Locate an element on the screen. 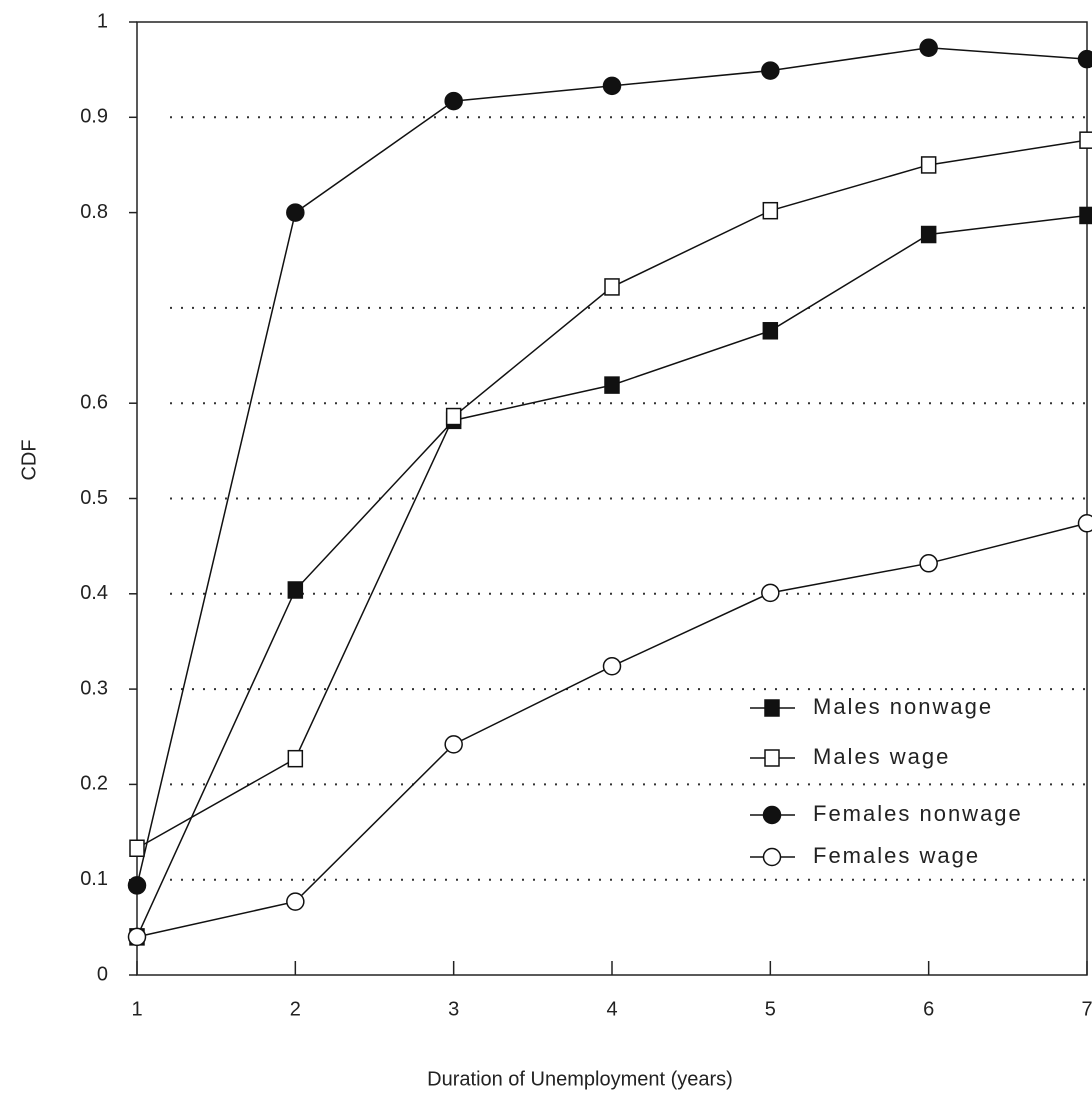 The image size is (1092, 1093). x-tick-label: 6 is located at coordinates (928, 1009).